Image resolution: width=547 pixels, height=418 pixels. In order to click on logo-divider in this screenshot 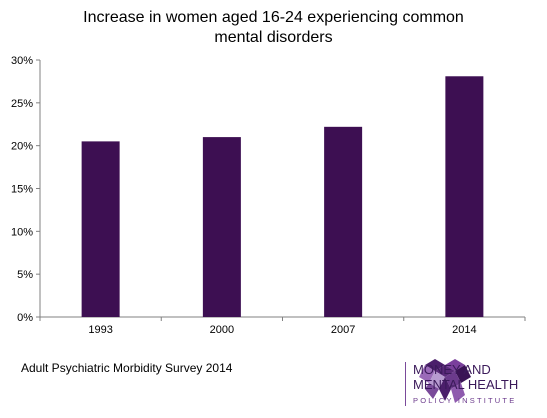, I will do `click(405, 384)`.